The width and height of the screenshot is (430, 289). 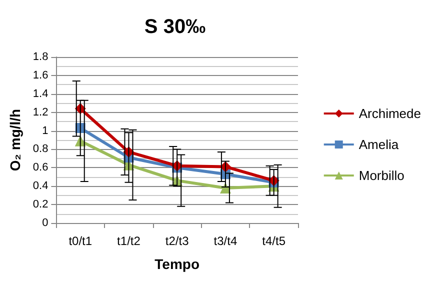 What do you see at coordinates (381, 175) in the screenshot?
I see `legend-label: Morbillo` at bounding box center [381, 175].